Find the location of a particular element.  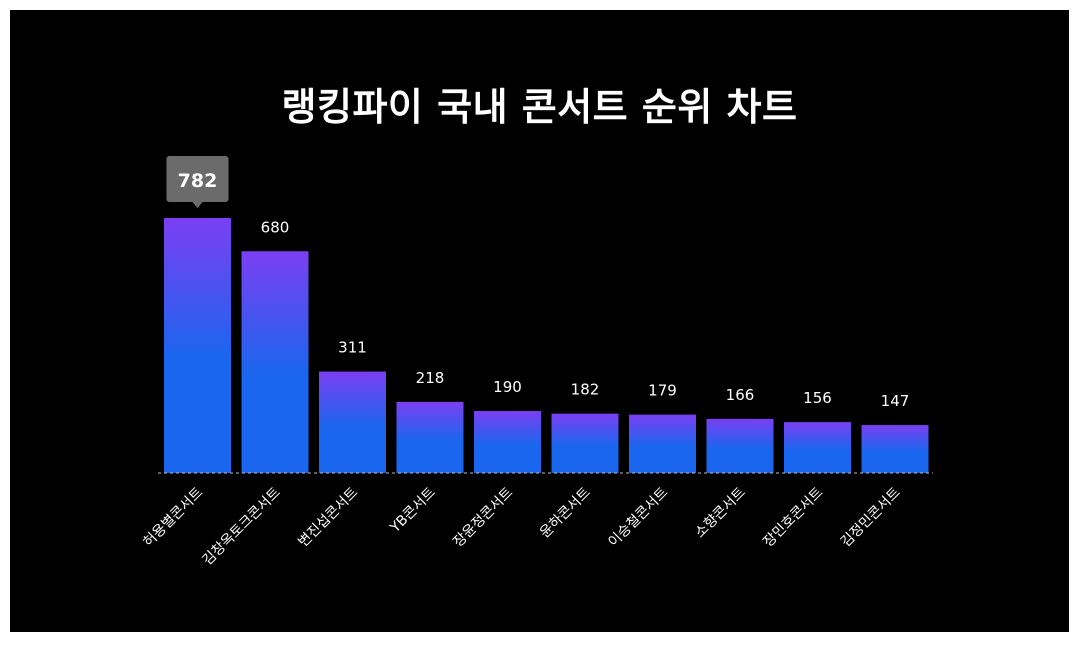

value-tooltip: 782 is located at coordinates (197, 182).